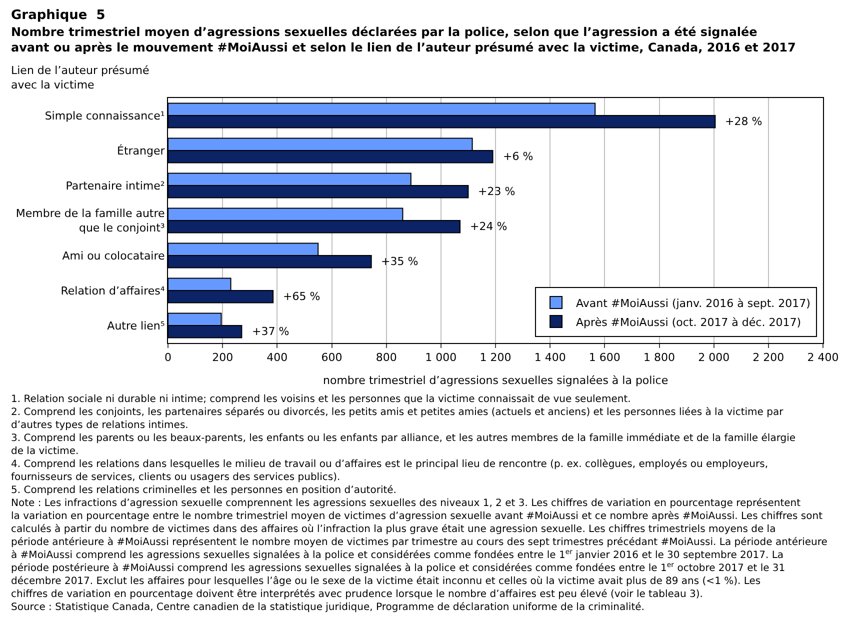 The width and height of the screenshot is (851, 617). I want to click on y-tick-label: Ami ou colocataire, so click(114, 255).